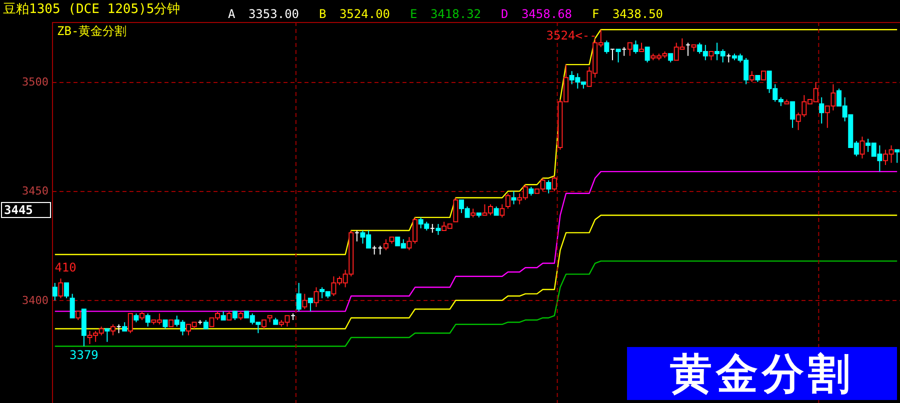  I want to click on chart-title: 豆粕1305 (DCE 1205)5分钟, so click(91, 9).